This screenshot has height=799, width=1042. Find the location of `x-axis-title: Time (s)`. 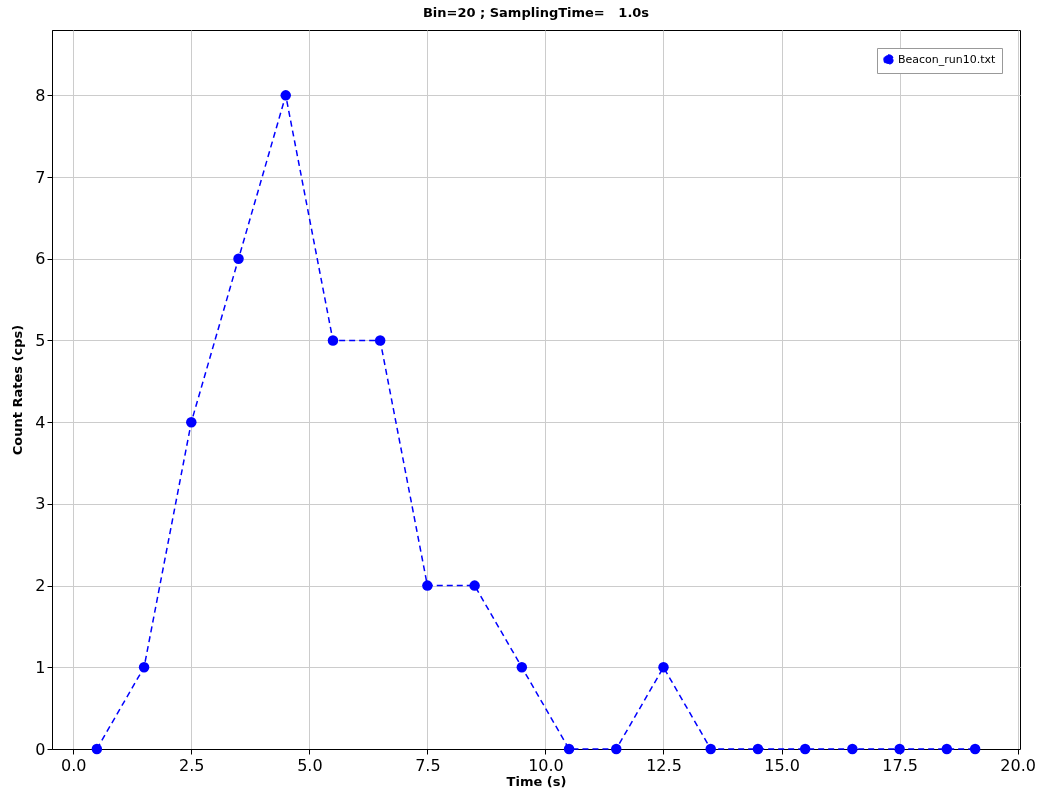

x-axis-title: Time (s) is located at coordinates (536, 781).